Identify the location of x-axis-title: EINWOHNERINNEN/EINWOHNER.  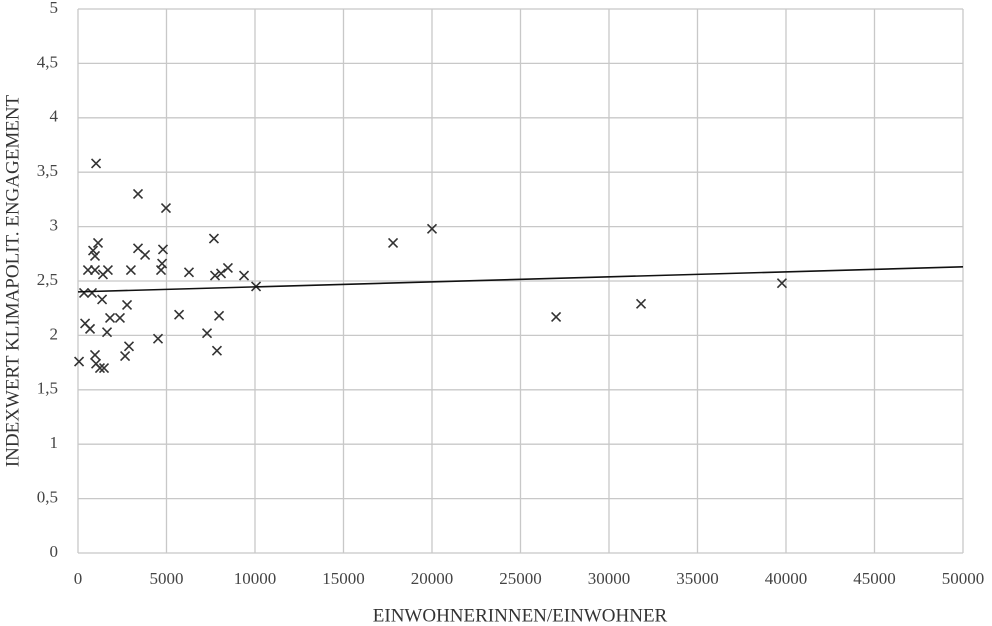
(520, 615).